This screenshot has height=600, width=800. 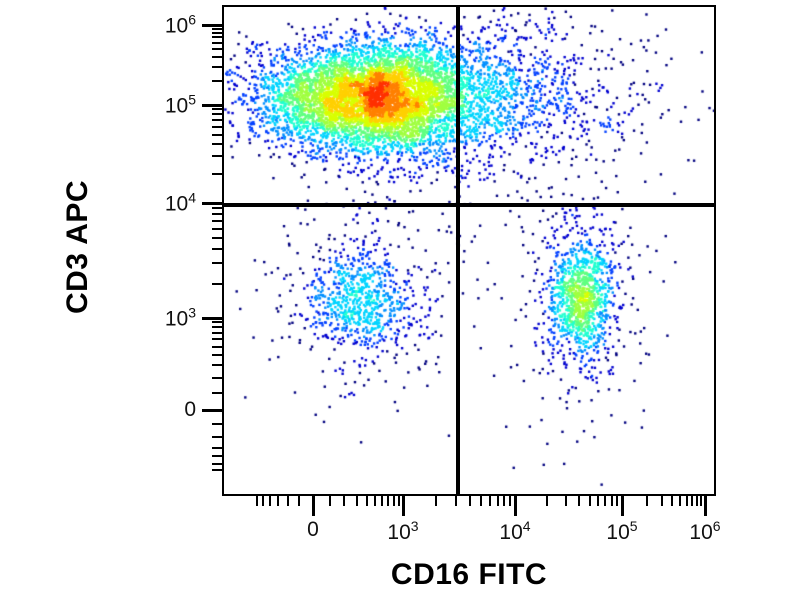 I want to click on y-axis-tick-label: 10⁵, so click(x=180, y=104).